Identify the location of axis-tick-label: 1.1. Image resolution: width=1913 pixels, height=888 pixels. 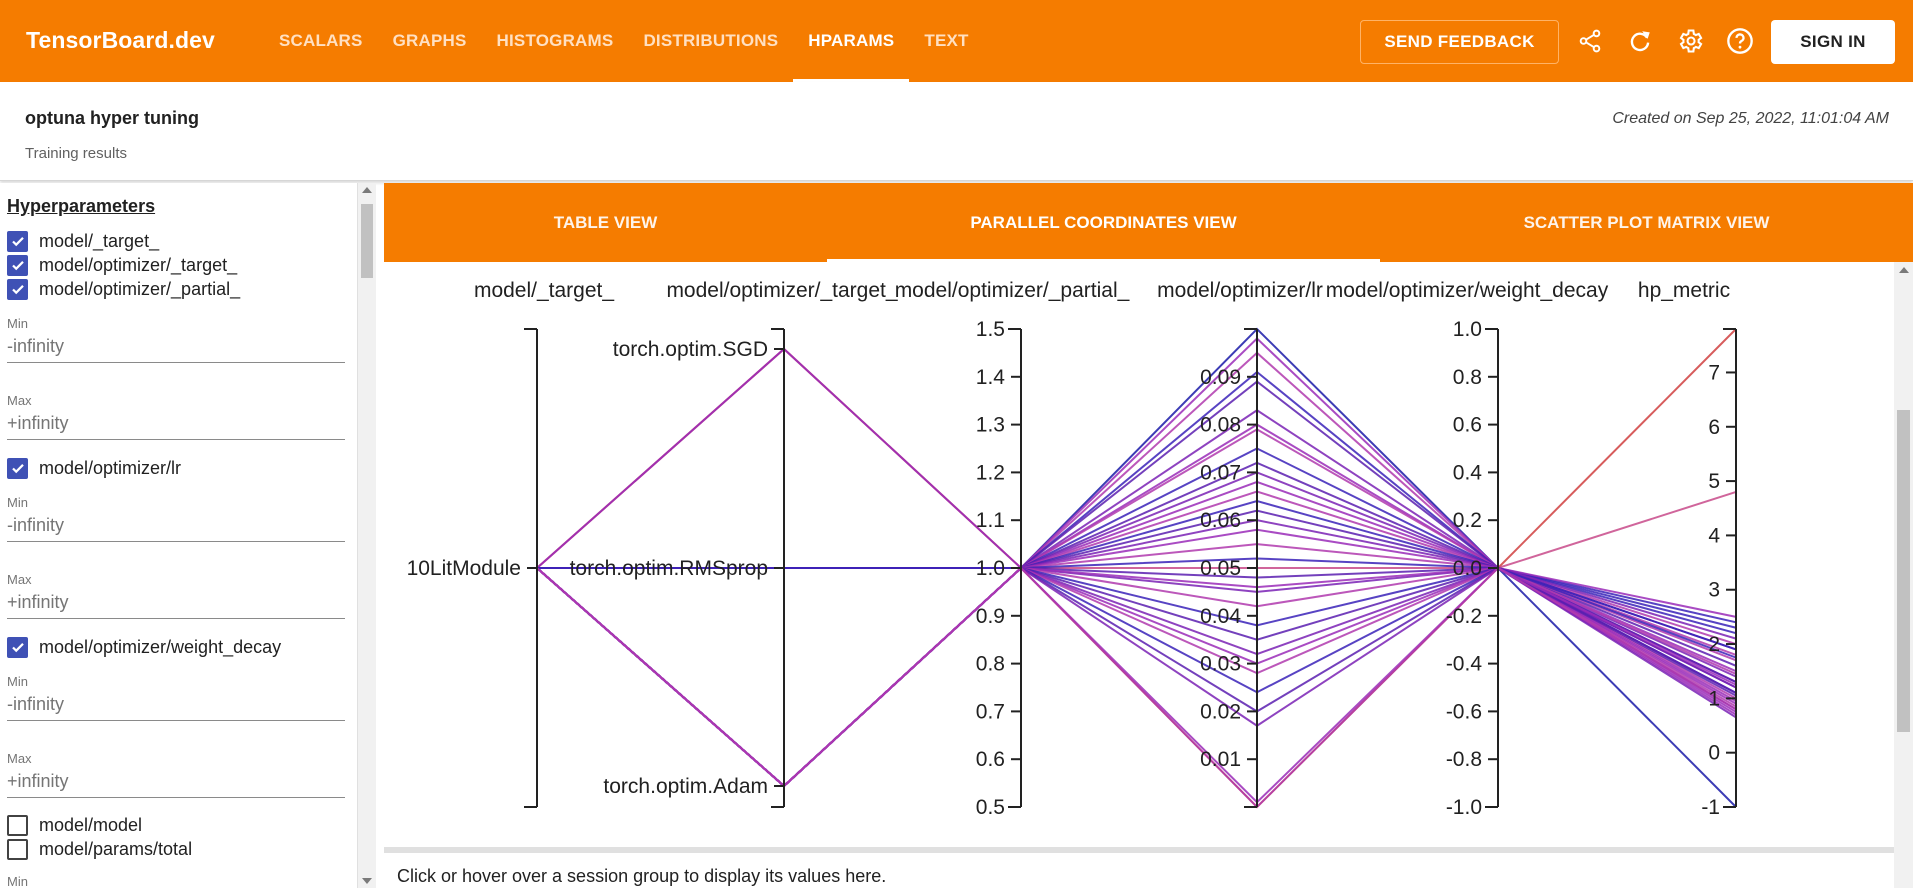
(990, 520).